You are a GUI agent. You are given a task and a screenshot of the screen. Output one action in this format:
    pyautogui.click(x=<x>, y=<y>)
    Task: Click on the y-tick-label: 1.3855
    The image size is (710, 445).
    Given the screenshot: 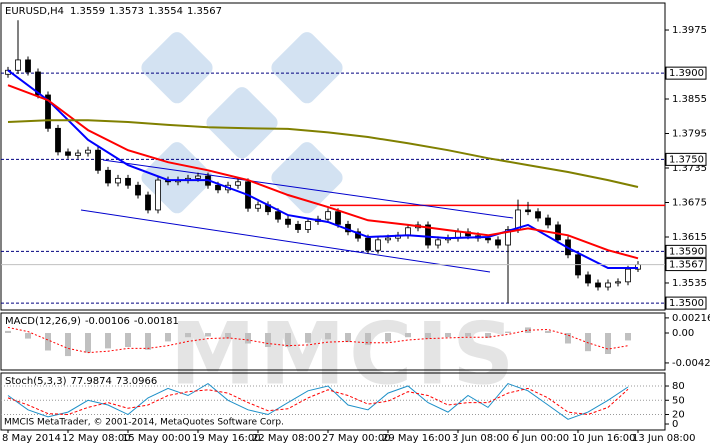 What is the action you would take?
    pyautogui.click(x=689, y=99)
    